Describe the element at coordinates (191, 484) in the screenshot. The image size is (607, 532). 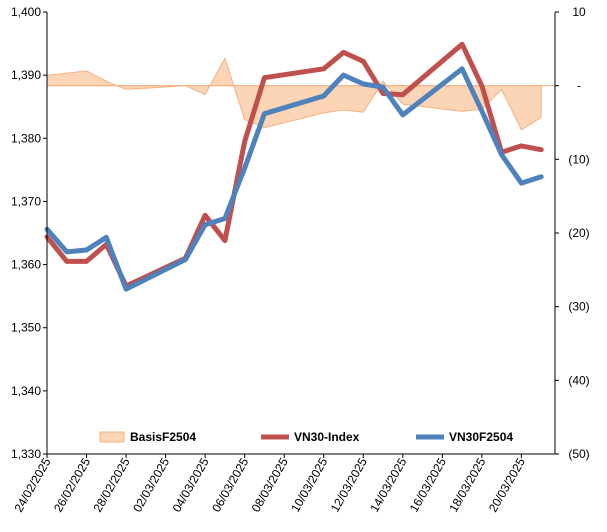
I see `x-axis-tick-label: 04/03/2025` at that location.